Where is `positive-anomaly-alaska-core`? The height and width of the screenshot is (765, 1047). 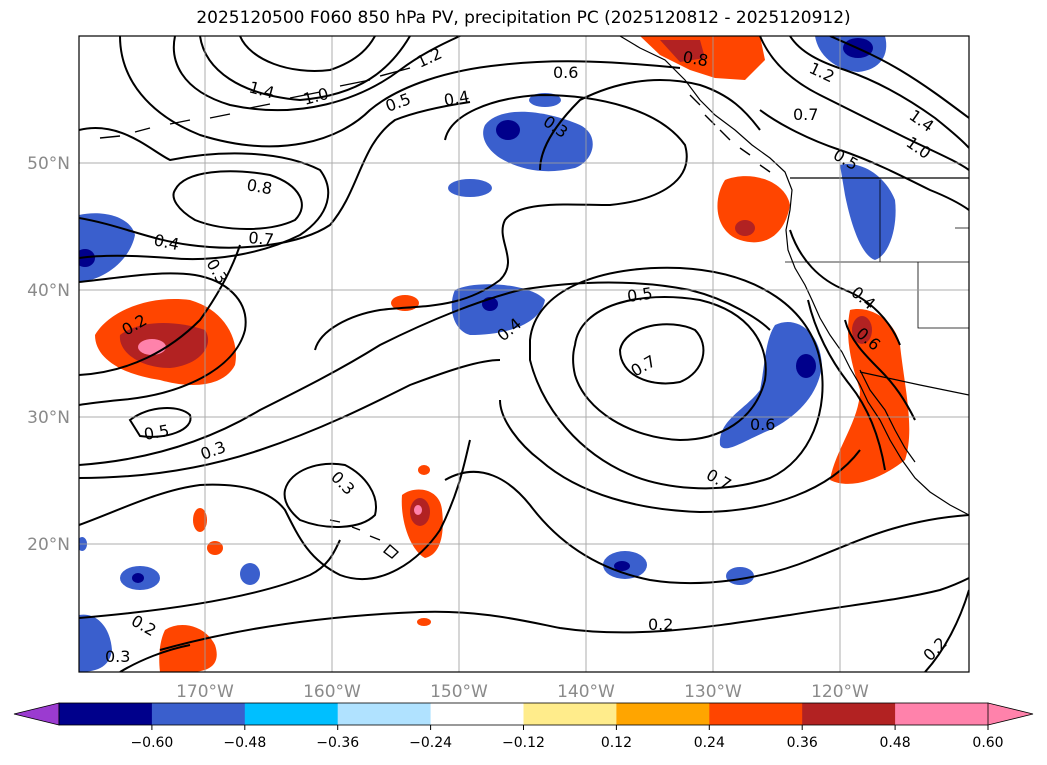 positive-anomaly-alaska-core is located at coordinates (682, 51).